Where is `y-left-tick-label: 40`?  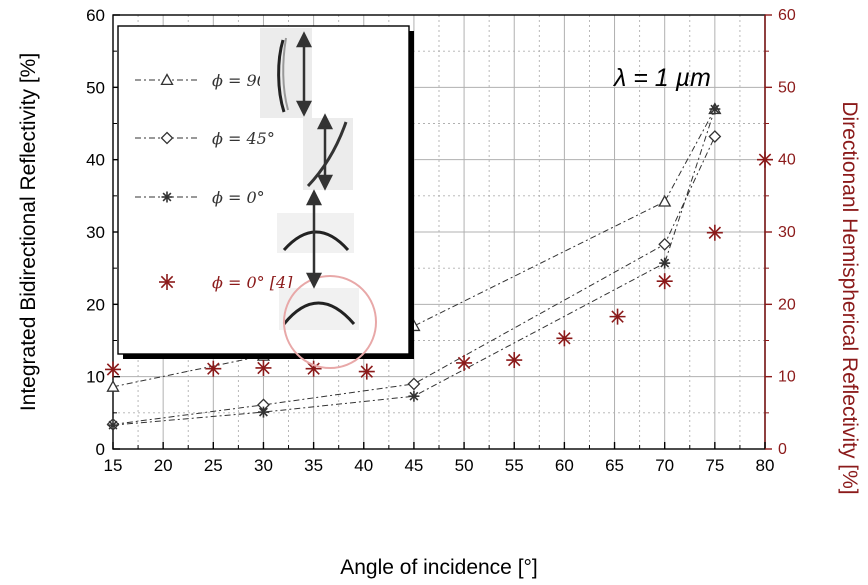 y-left-tick-label: 40 is located at coordinates (95, 160).